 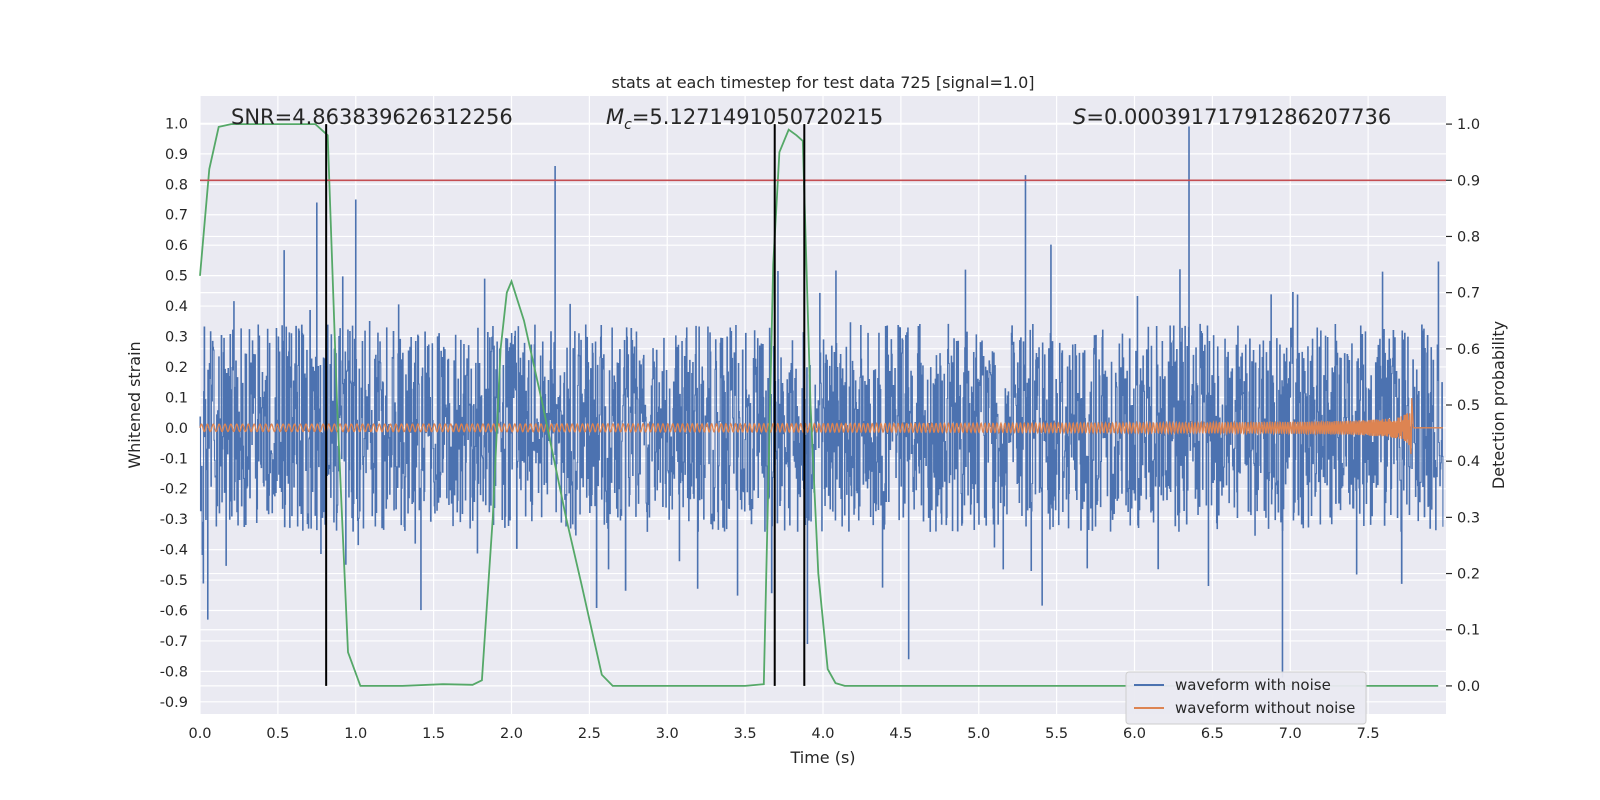 I want to click on clean-trace, so click(x=821, y=426).